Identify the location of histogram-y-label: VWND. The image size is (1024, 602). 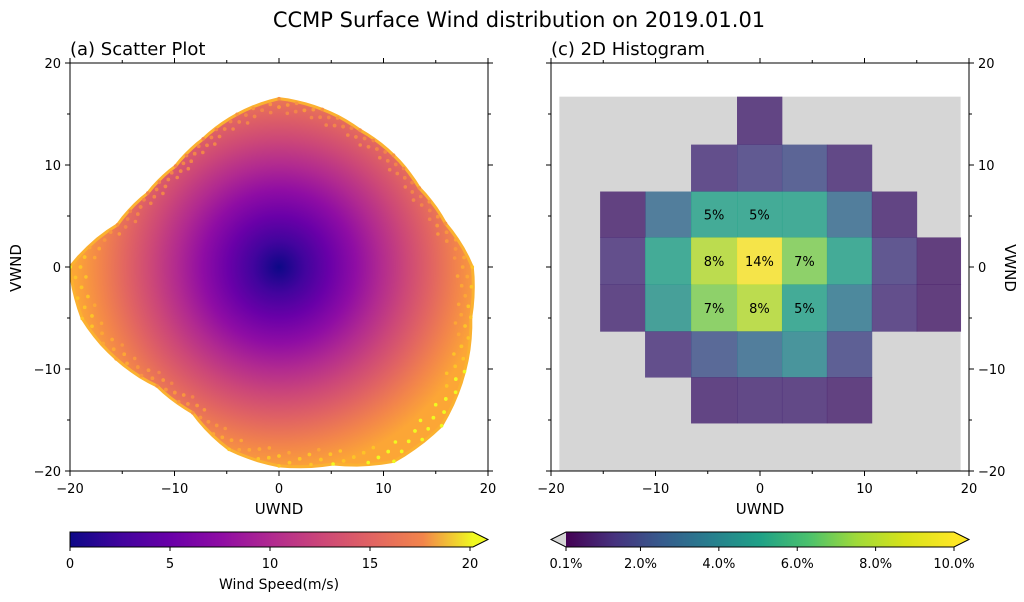
(1010, 268).